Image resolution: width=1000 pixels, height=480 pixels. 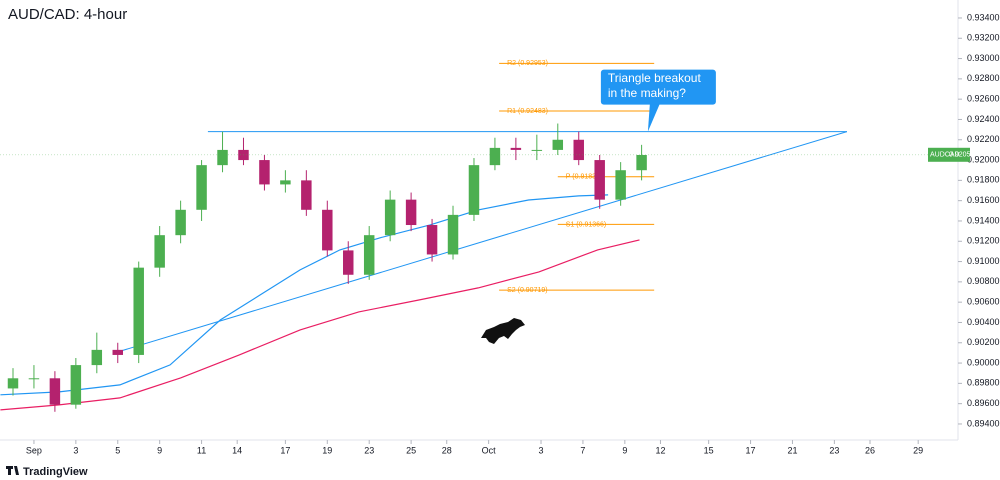 What do you see at coordinates (983, 423) in the screenshot?
I see `y-tick-label: 0.89400` at bounding box center [983, 423].